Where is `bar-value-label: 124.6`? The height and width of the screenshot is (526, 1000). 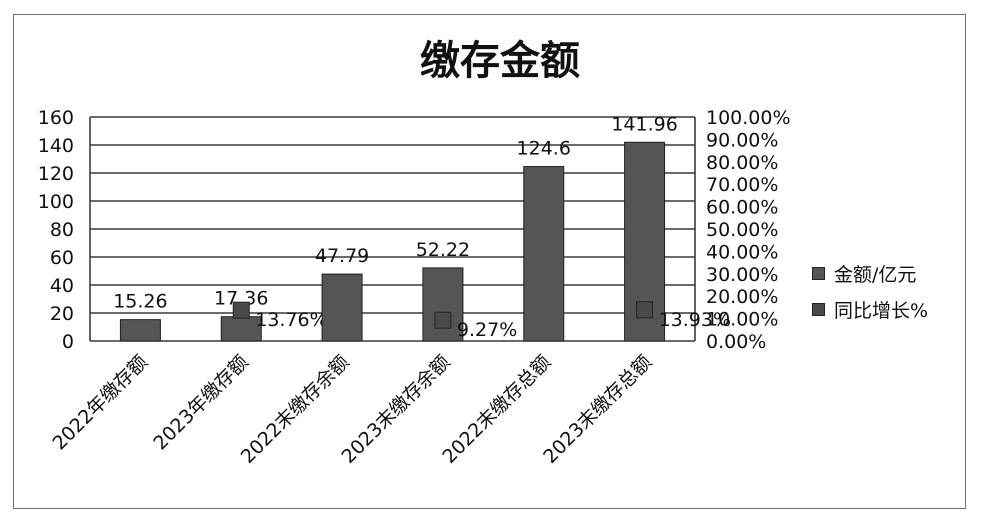
bar-value-label: 124.6 is located at coordinates (544, 149).